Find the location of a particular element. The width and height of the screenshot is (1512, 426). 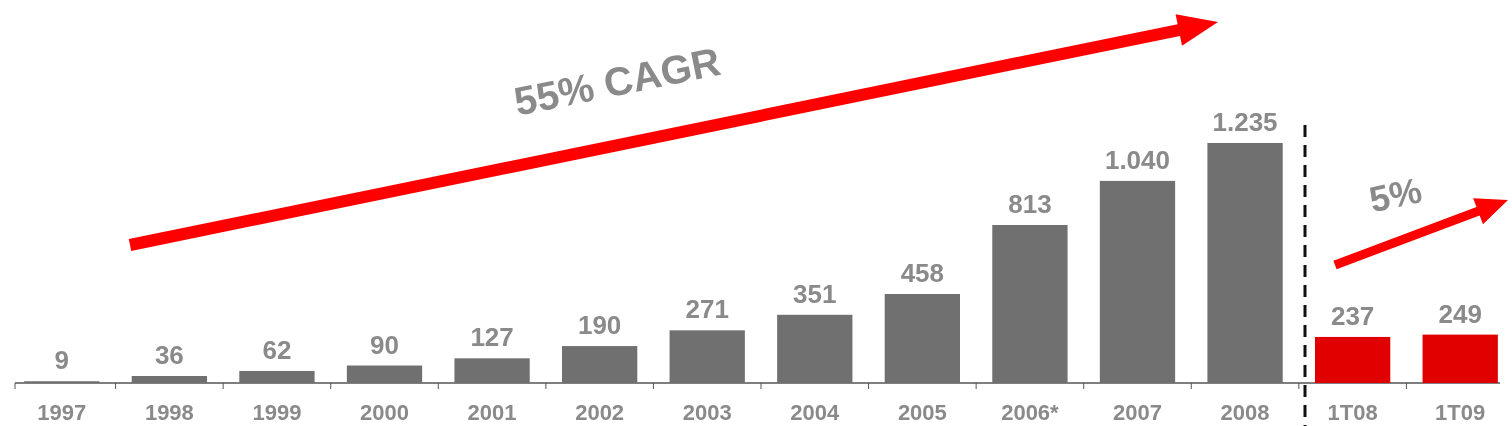

x-tick-label: 2006* is located at coordinates (1030, 412).